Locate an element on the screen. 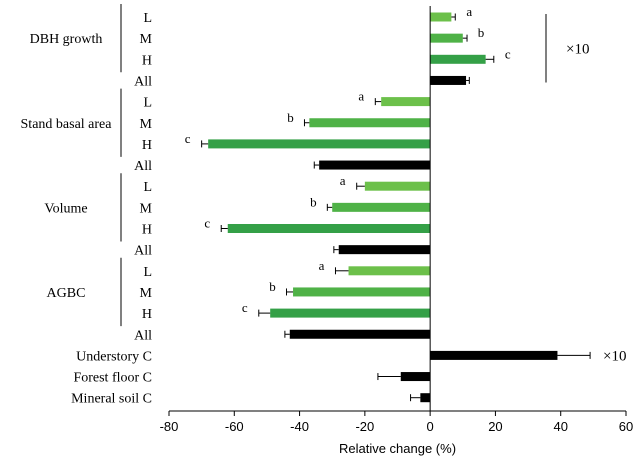 The width and height of the screenshot is (633, 460). x-tick-label-3: -20 is located at coordinates (364, 426).